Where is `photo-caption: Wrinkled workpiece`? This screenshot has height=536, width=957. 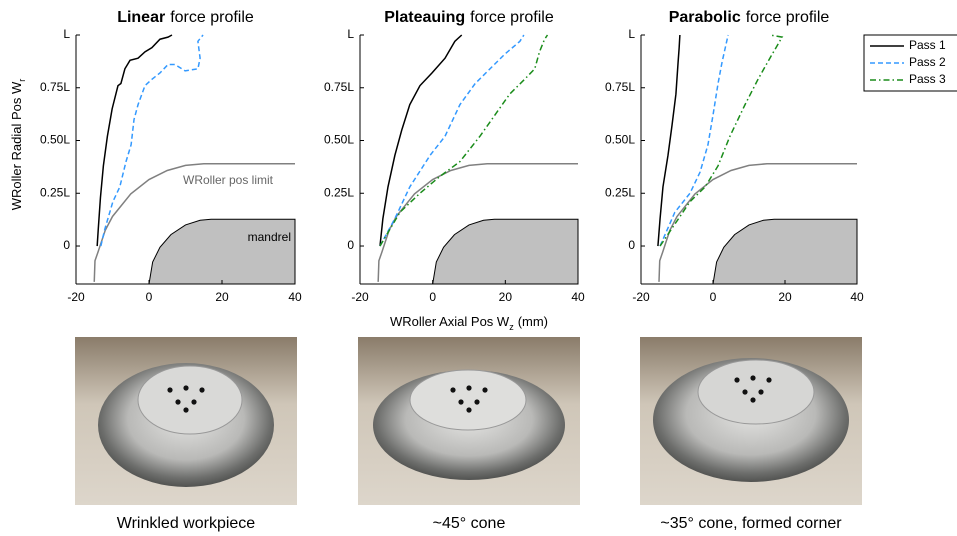 photo-caption: Wrinkled workpiece is located at coordinates (186, 523).